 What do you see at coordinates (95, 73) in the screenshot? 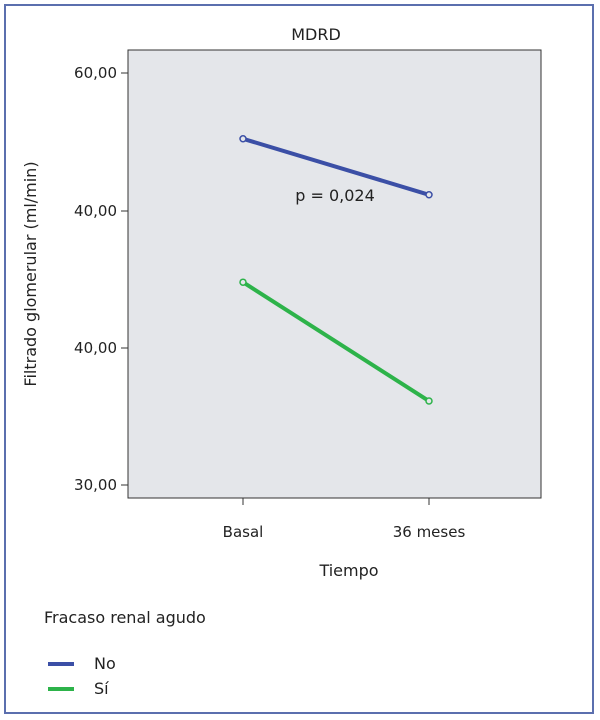
I see `y-tick-label: 60,00` at bounding box center [95, 73].